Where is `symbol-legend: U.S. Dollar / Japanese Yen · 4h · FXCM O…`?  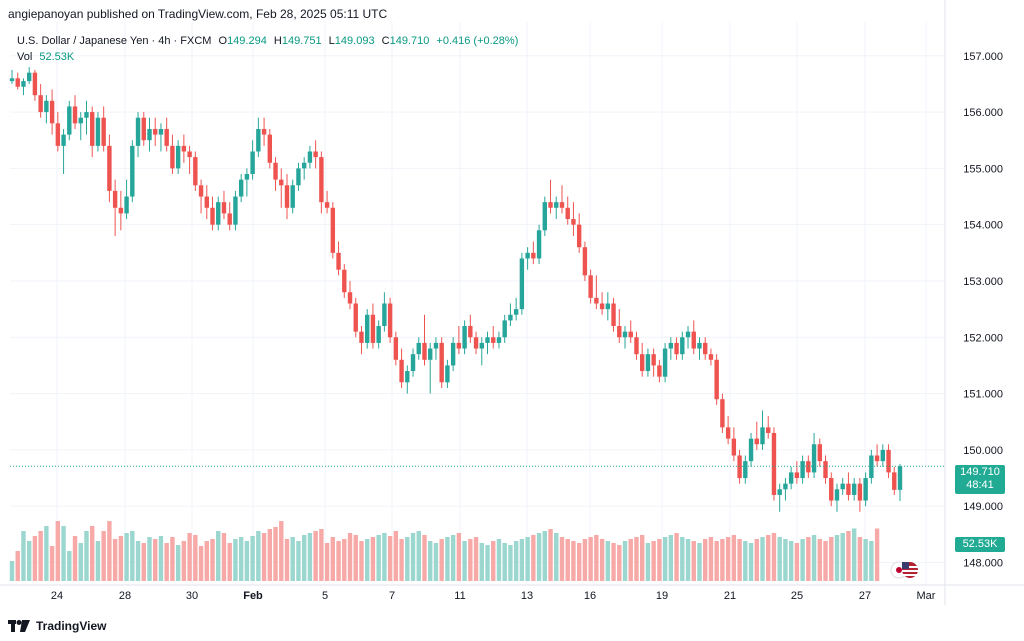 symbol-legend: U.S. Dollar / Japanese Yen · 4h · FXCM O… is located at coordinates (267, 49).